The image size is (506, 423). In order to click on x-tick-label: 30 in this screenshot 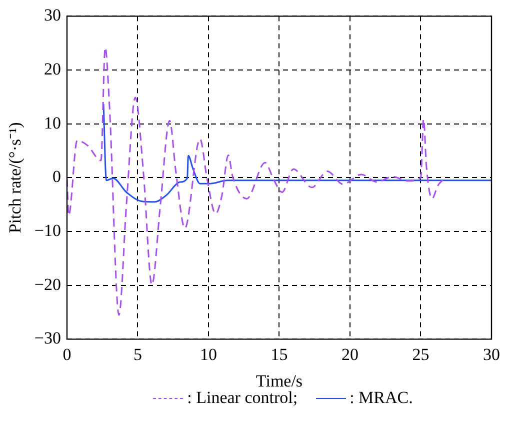, I will do `click(491, 354)`.